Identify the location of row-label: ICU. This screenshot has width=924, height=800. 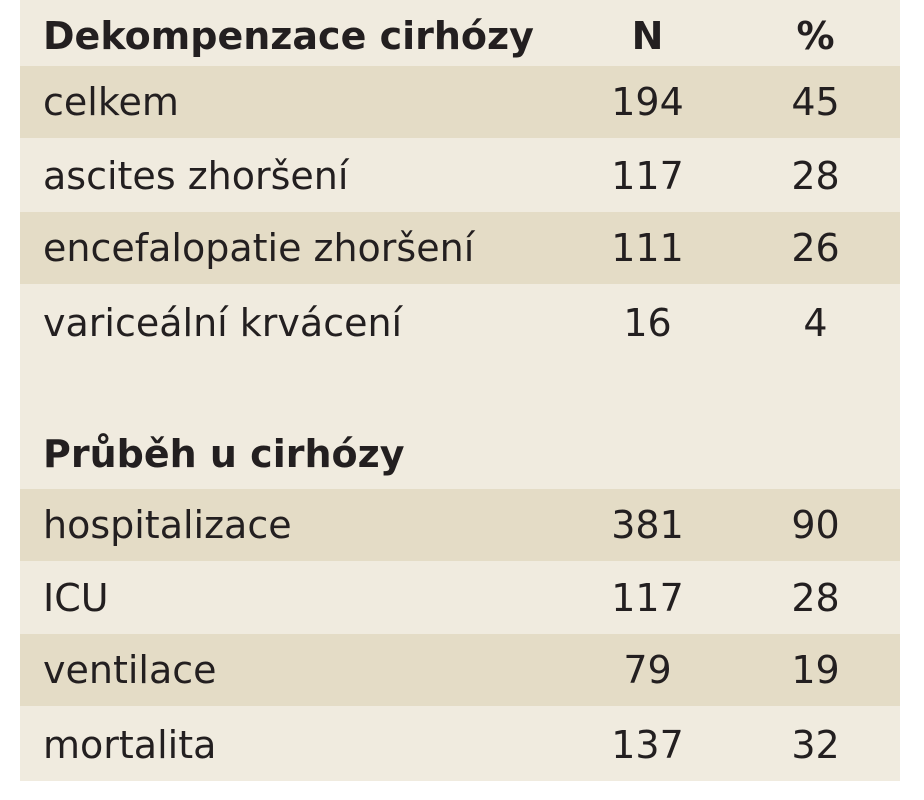
(76, 598).